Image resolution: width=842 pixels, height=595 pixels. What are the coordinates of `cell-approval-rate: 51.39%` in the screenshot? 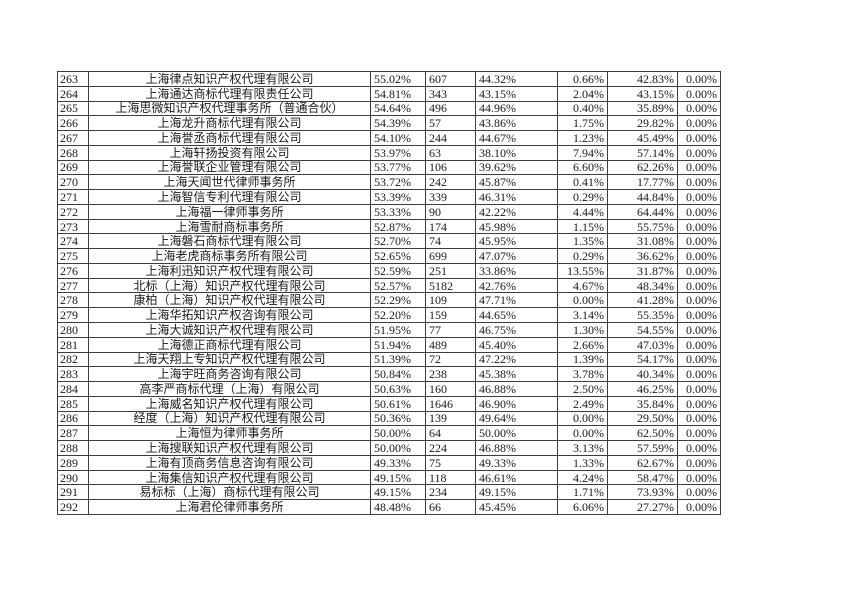 It's located at (398, 359).